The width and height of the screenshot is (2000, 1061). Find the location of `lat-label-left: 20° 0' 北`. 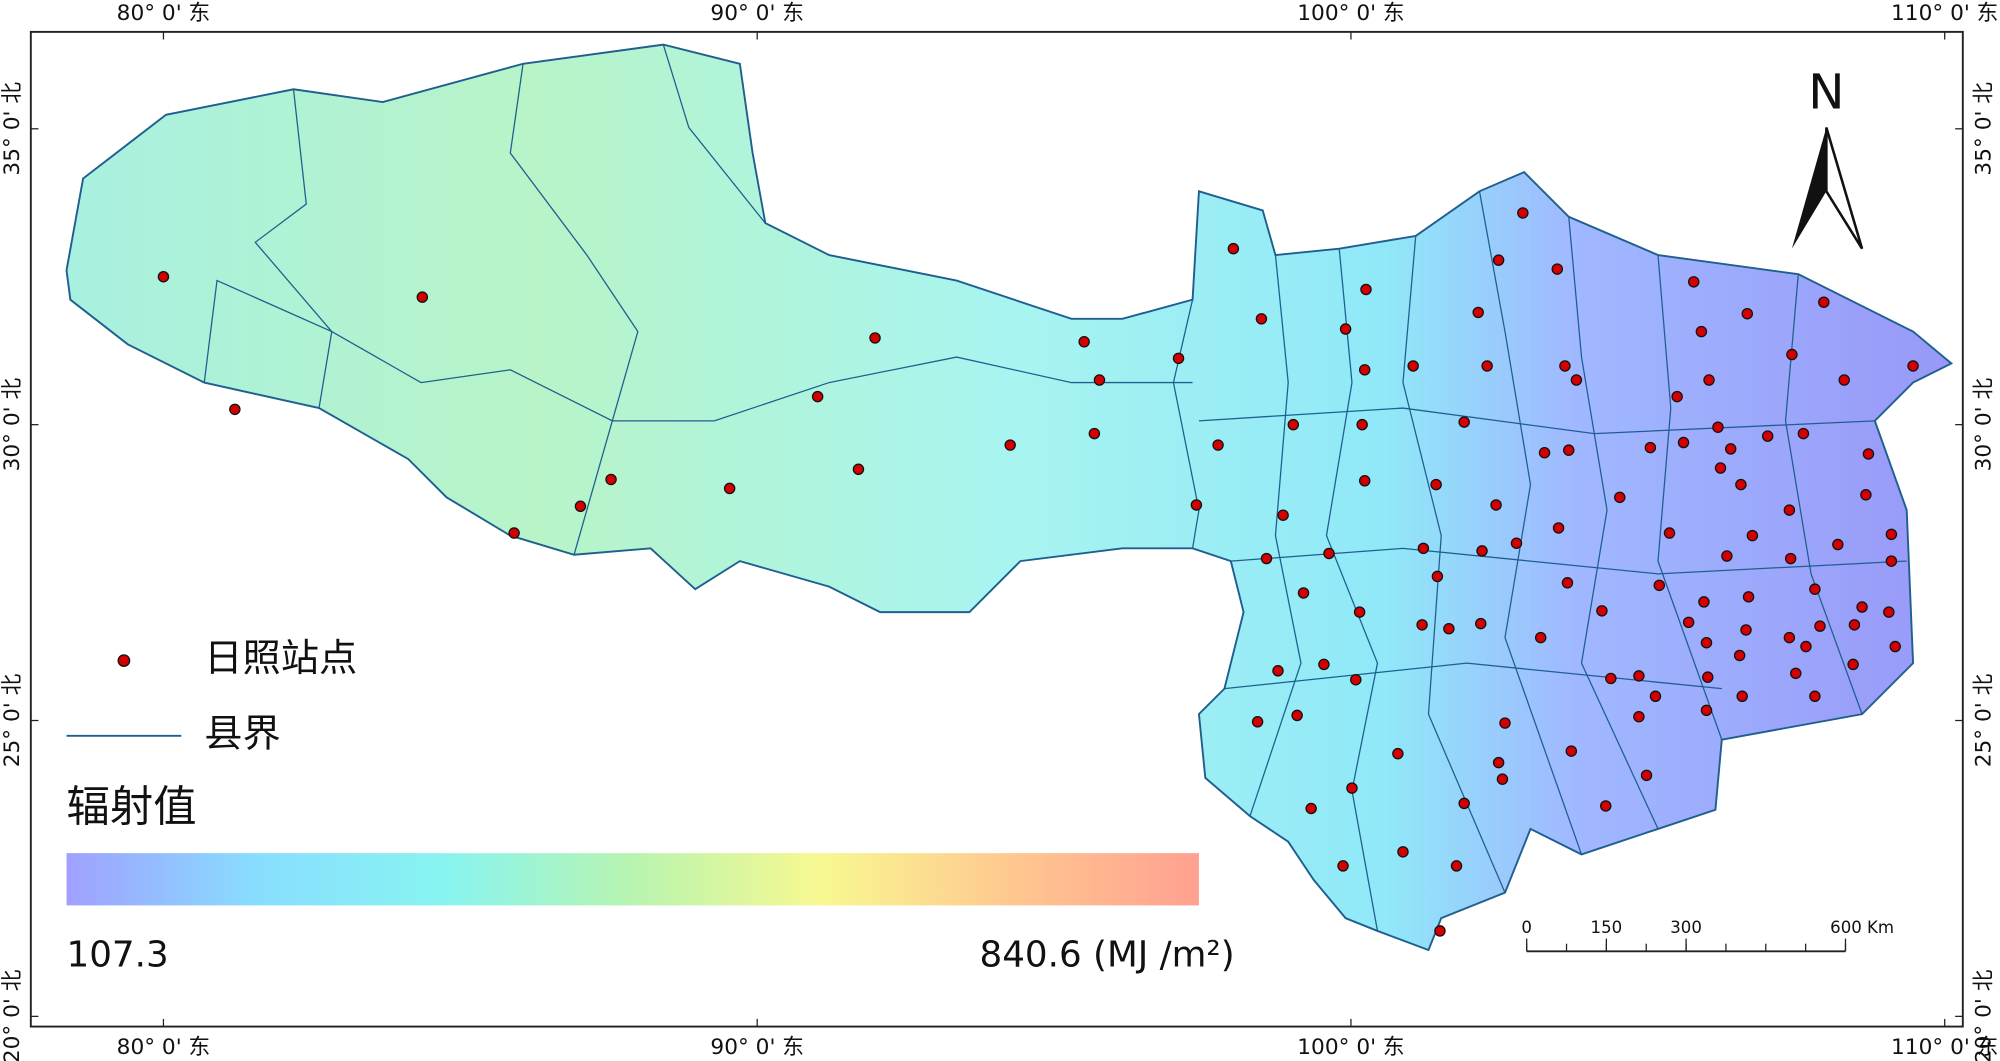

lat-label-left: 20° 0' 北 is located at coordinates (12, 1015).